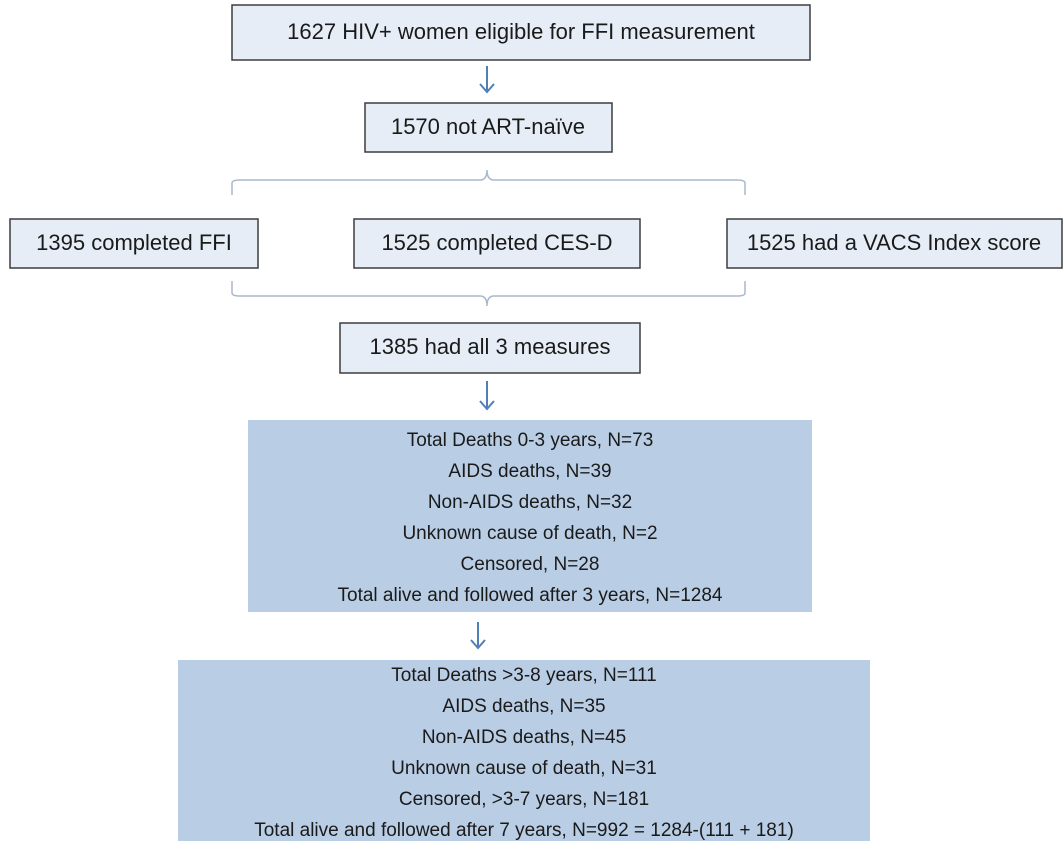 Image resolution: width=1064 pixels, height=841 pixels. Describe the element at coordinates (530, 502) in the screenshot. I see `summary-line: Non-AIDS deaths, N=32` at that location.